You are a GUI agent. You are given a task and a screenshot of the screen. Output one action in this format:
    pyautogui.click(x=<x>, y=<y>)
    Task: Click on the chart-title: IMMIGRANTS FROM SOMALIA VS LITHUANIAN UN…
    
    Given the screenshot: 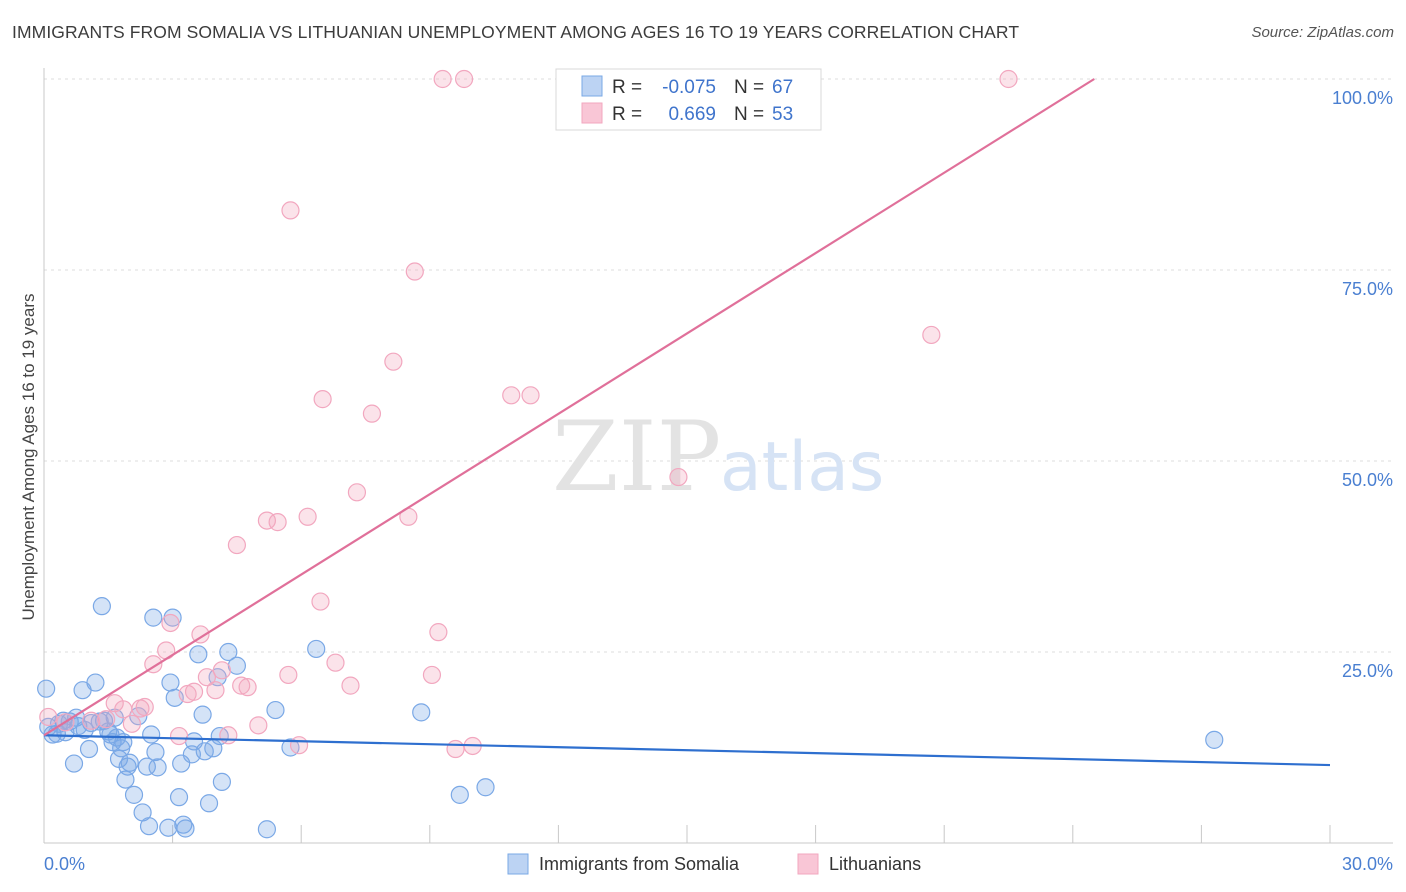 What is the action you would take?
    pyautogui.click(x=516, y=32)
    